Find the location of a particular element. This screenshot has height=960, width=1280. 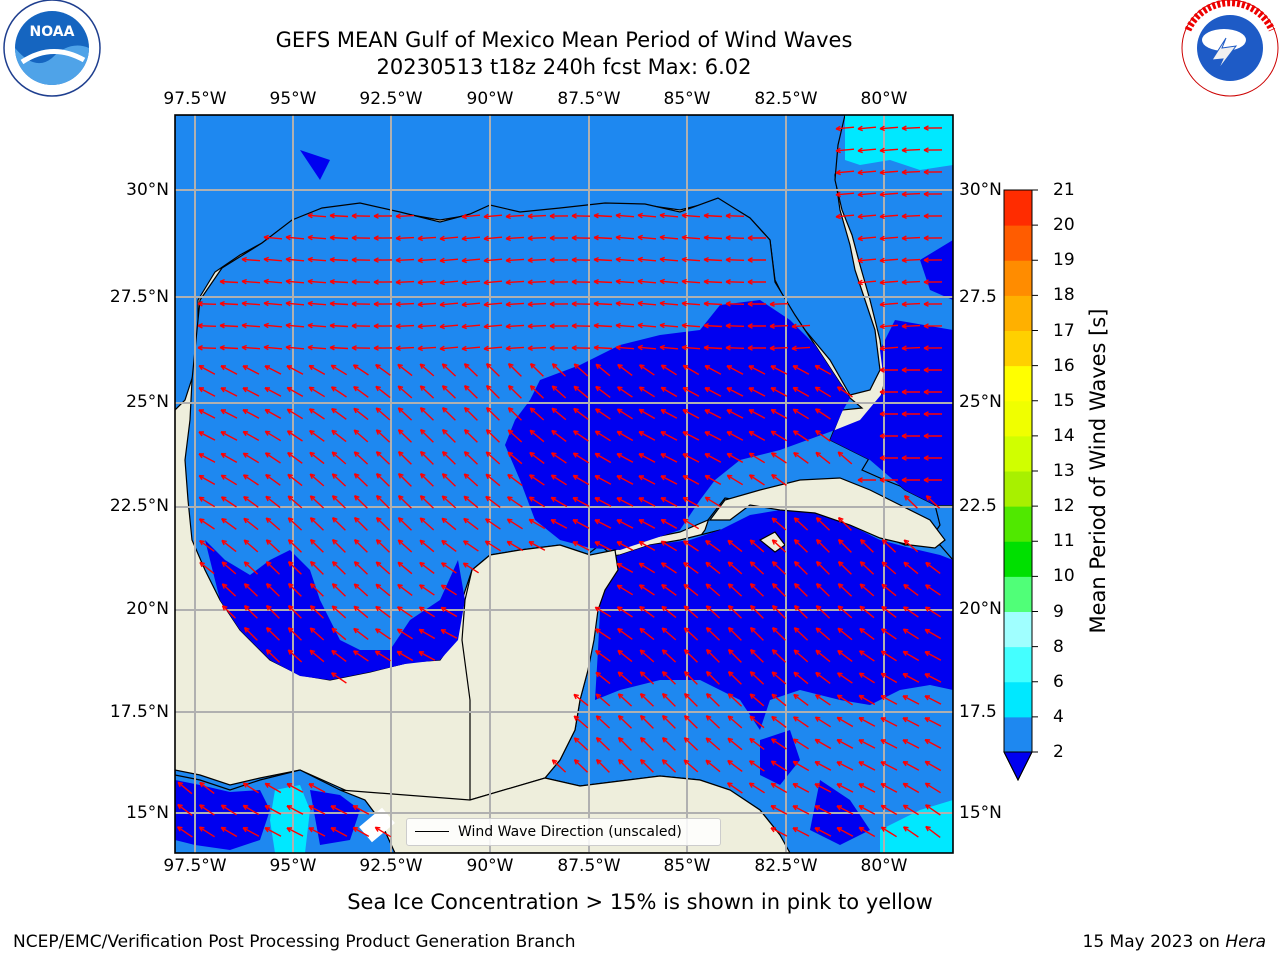

lat-tick-right: 20°N is located at coordinates (980, 609).